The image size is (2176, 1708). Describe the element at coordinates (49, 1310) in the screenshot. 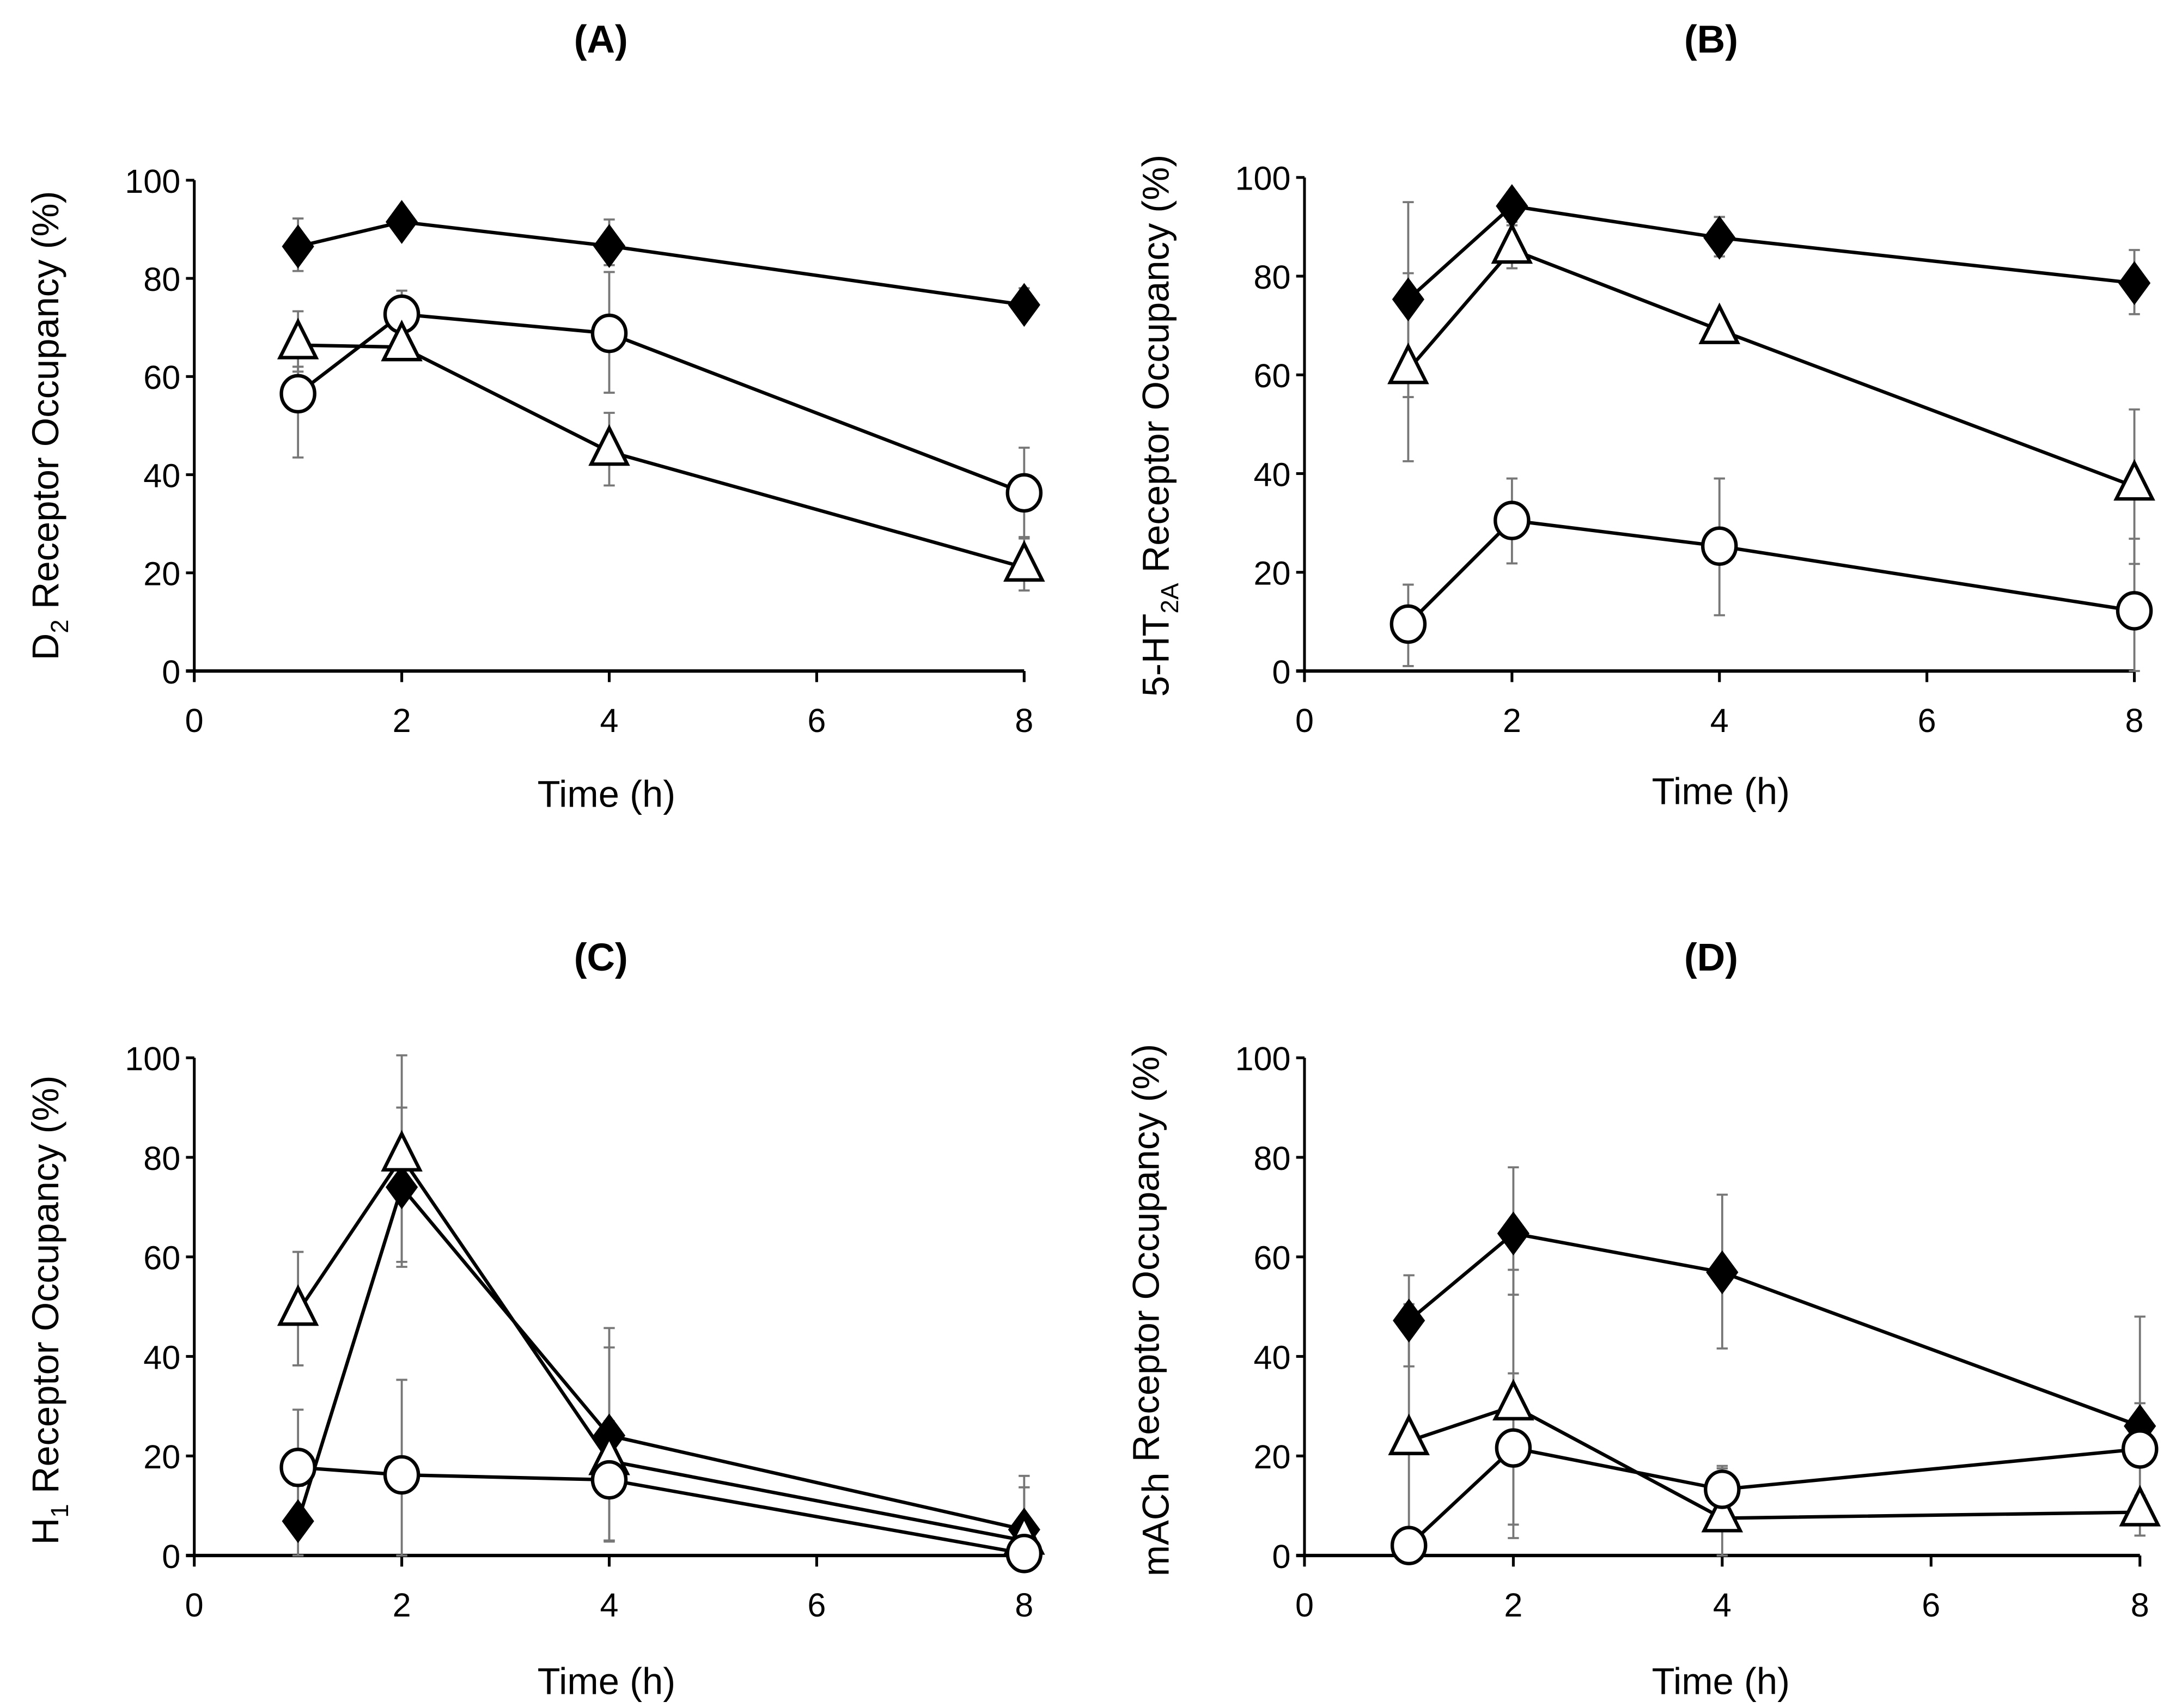

I see `panel-c-ylabel: H1 Receptor Occupancy (%)` at that location.